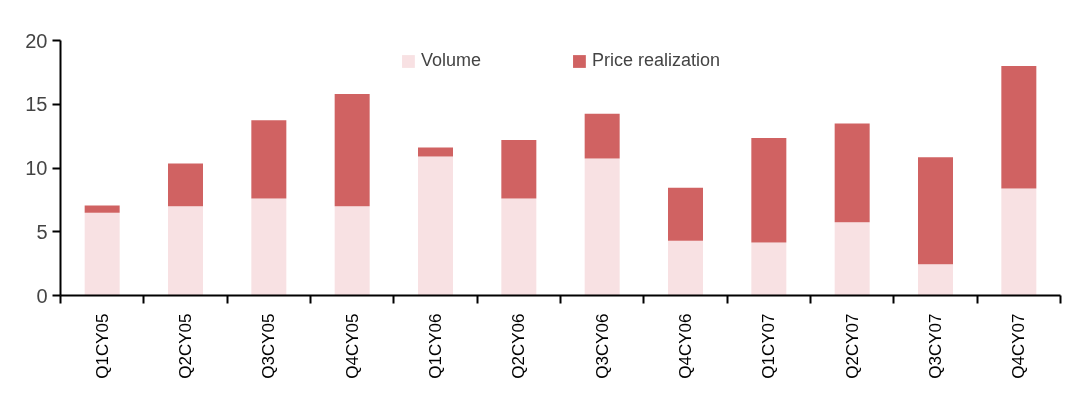 The image size is (1074, 410). I want to click on x-tick-label: Q2CY05, so click(185, 346).